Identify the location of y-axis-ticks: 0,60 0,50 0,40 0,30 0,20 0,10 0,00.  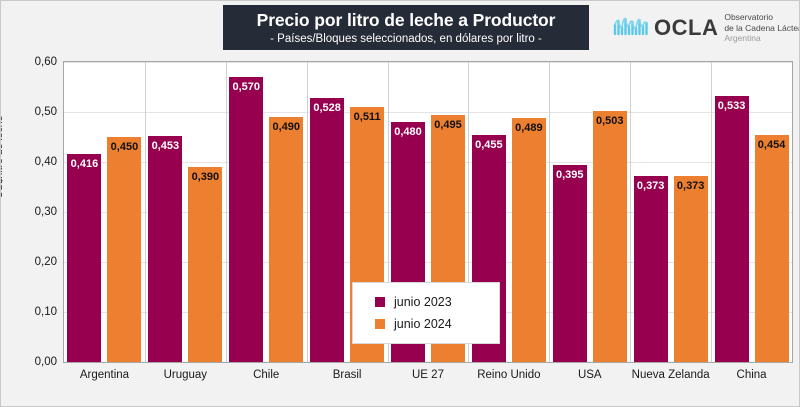
(29, 212).